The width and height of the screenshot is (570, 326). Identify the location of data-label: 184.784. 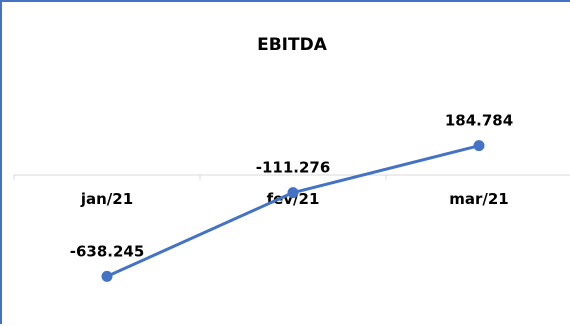
(479, 121).